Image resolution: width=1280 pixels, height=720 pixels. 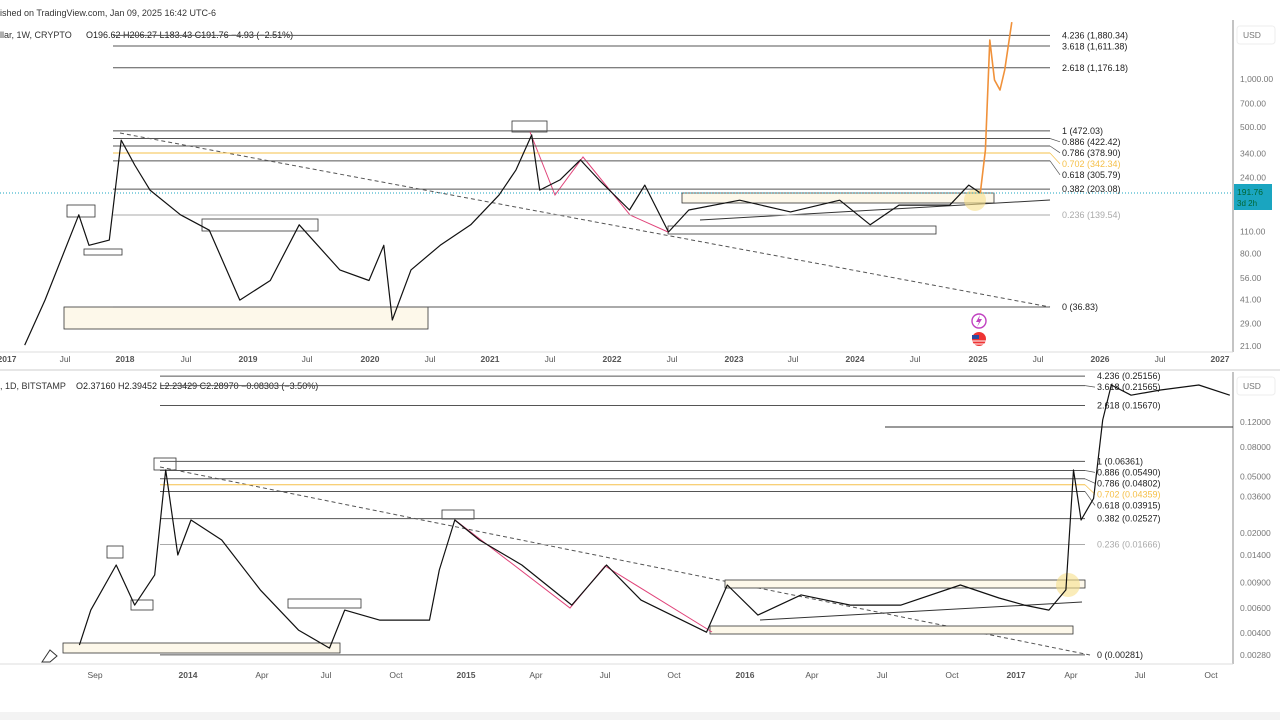 What do you see at coordinates (1251, 346) in the screenshot?
I see `y-tick-label: 21.00` at bounding box center [1251, 346].